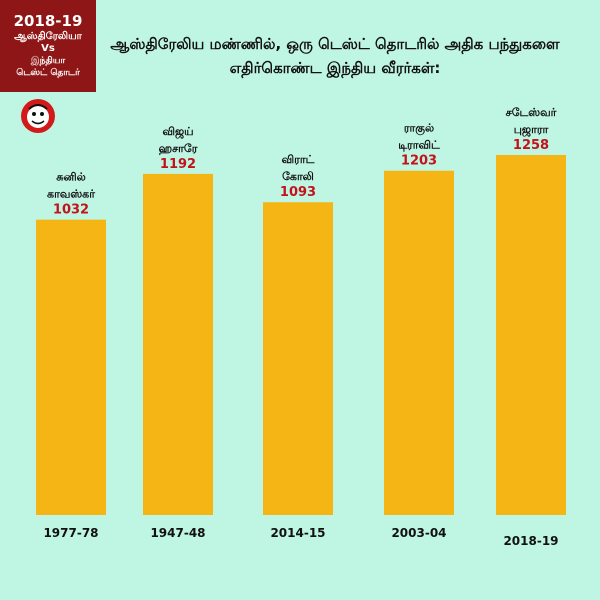 The image size is (600, 600). What do you see at coordinates (48, 73) in the screenshot?
I see `badge-series: டெஸ்ட் தொடர்` at bounding box center [48, 73].